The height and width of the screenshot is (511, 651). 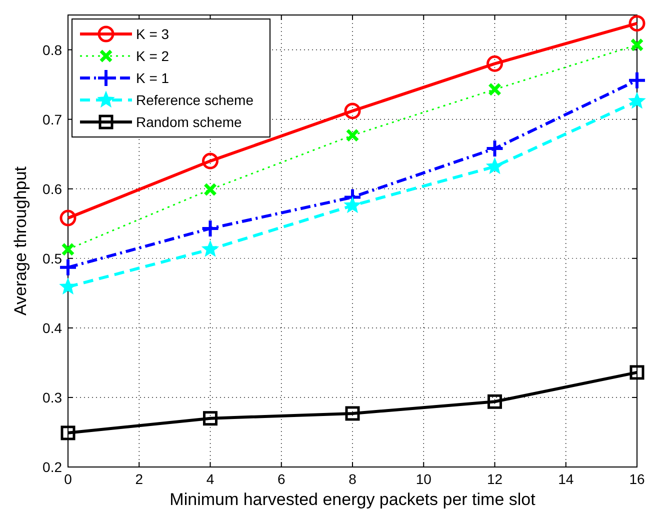 I want to click on legend-label: K = 2, so click(x=153, y=56).